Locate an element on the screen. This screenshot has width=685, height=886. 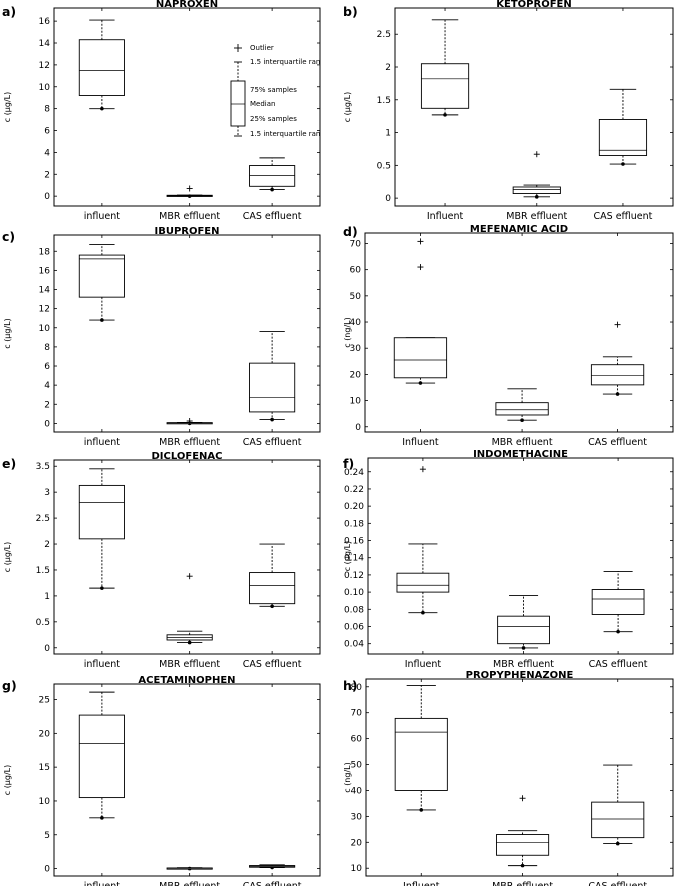
x-tick-label: Influent is located at coordinates (445, 216).